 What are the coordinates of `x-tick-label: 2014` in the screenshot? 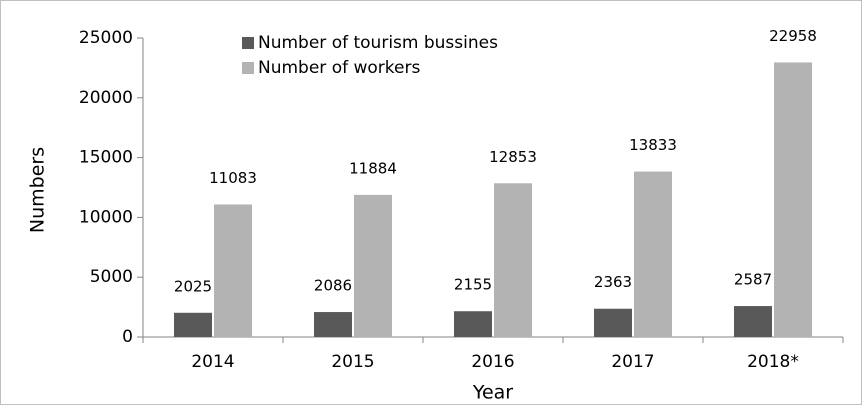 It's located at (212, 362).